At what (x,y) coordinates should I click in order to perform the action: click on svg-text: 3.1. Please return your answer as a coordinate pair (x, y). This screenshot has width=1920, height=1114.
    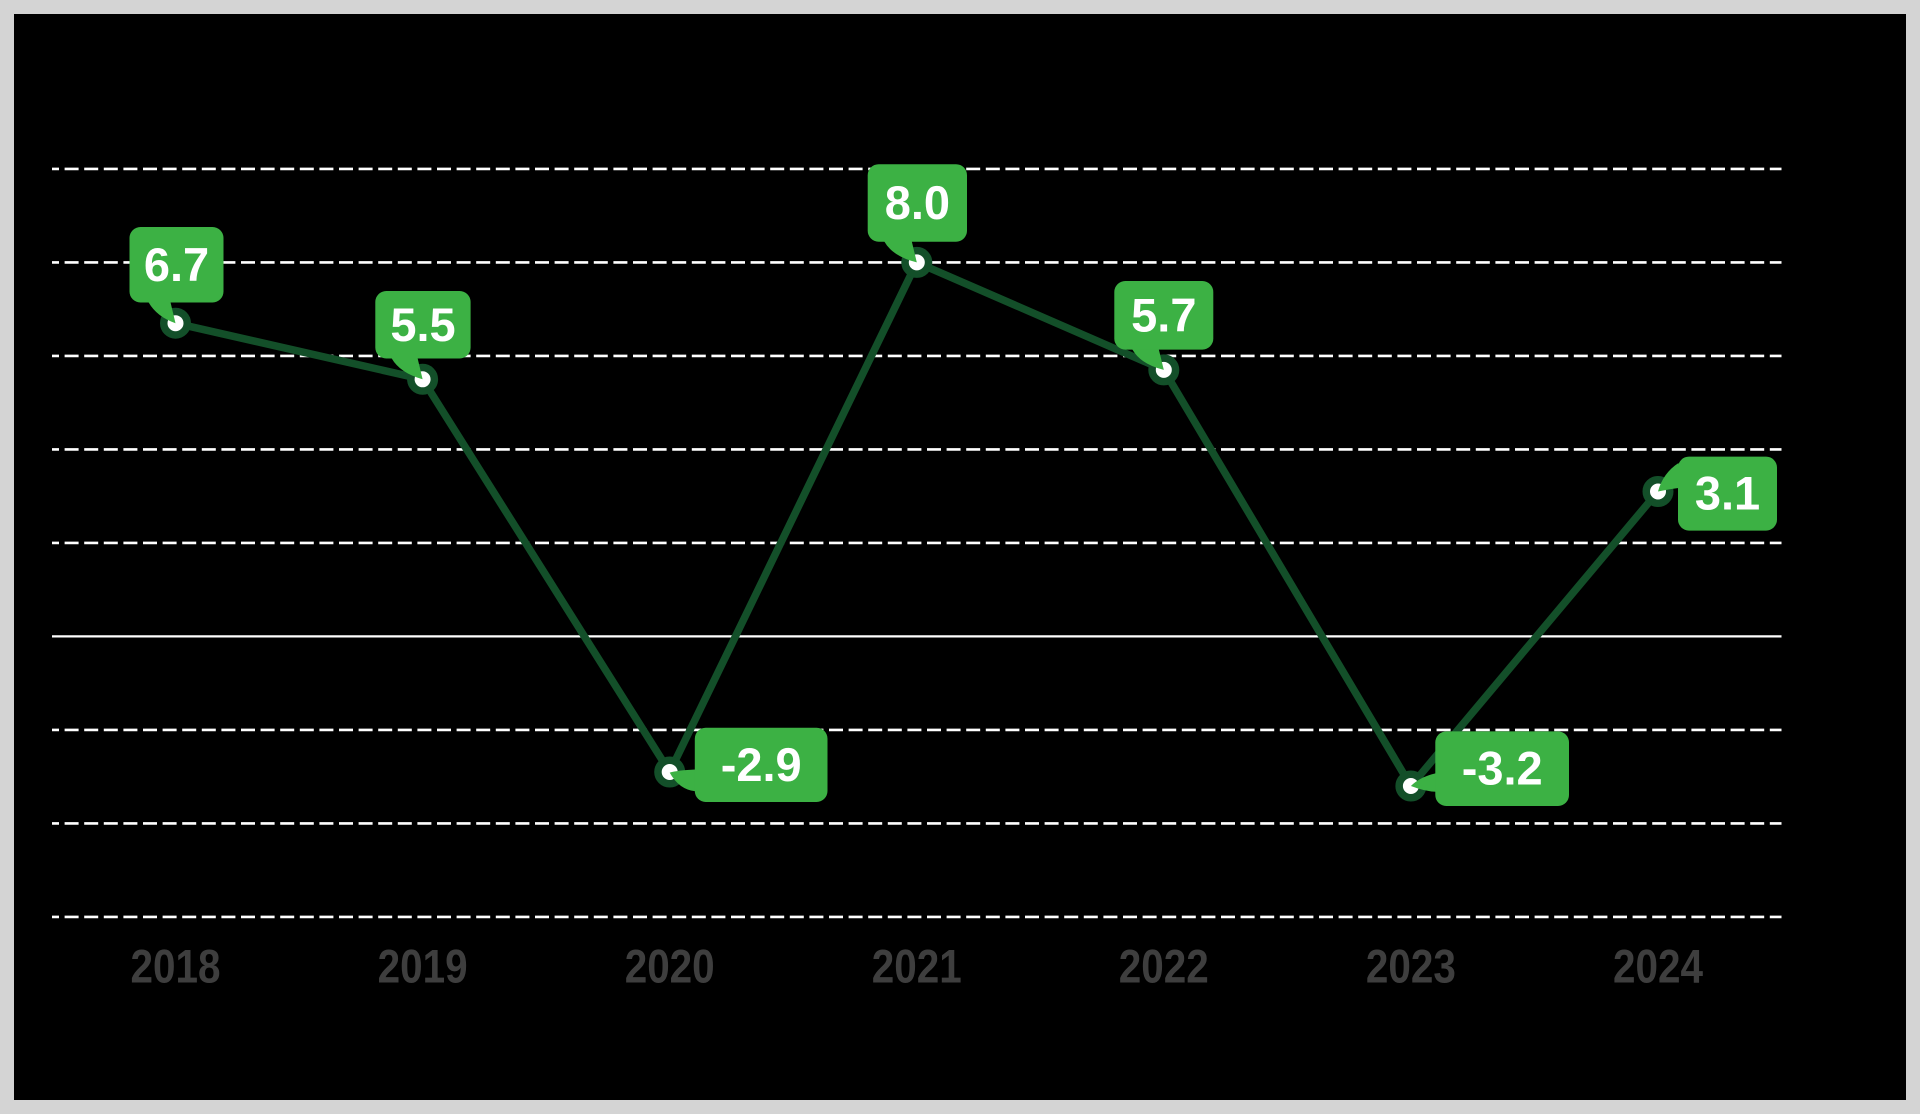
    Looking at the image, I should click on (1727, 493).